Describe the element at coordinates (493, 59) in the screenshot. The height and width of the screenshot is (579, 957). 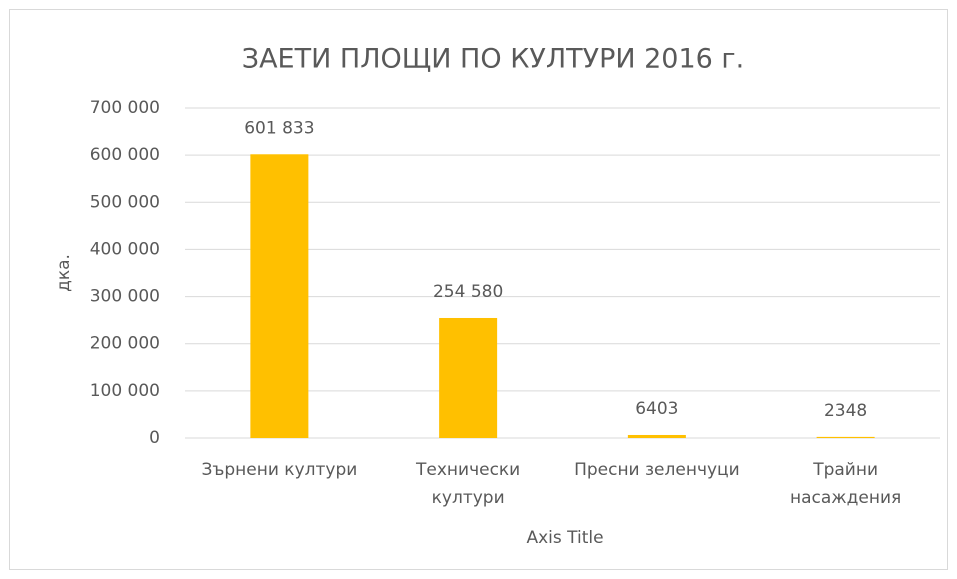
I see `chart-title: ЗАЕТИ ПЛОЩИ ПО КУЛТУРИ 2016 г.` at that location.